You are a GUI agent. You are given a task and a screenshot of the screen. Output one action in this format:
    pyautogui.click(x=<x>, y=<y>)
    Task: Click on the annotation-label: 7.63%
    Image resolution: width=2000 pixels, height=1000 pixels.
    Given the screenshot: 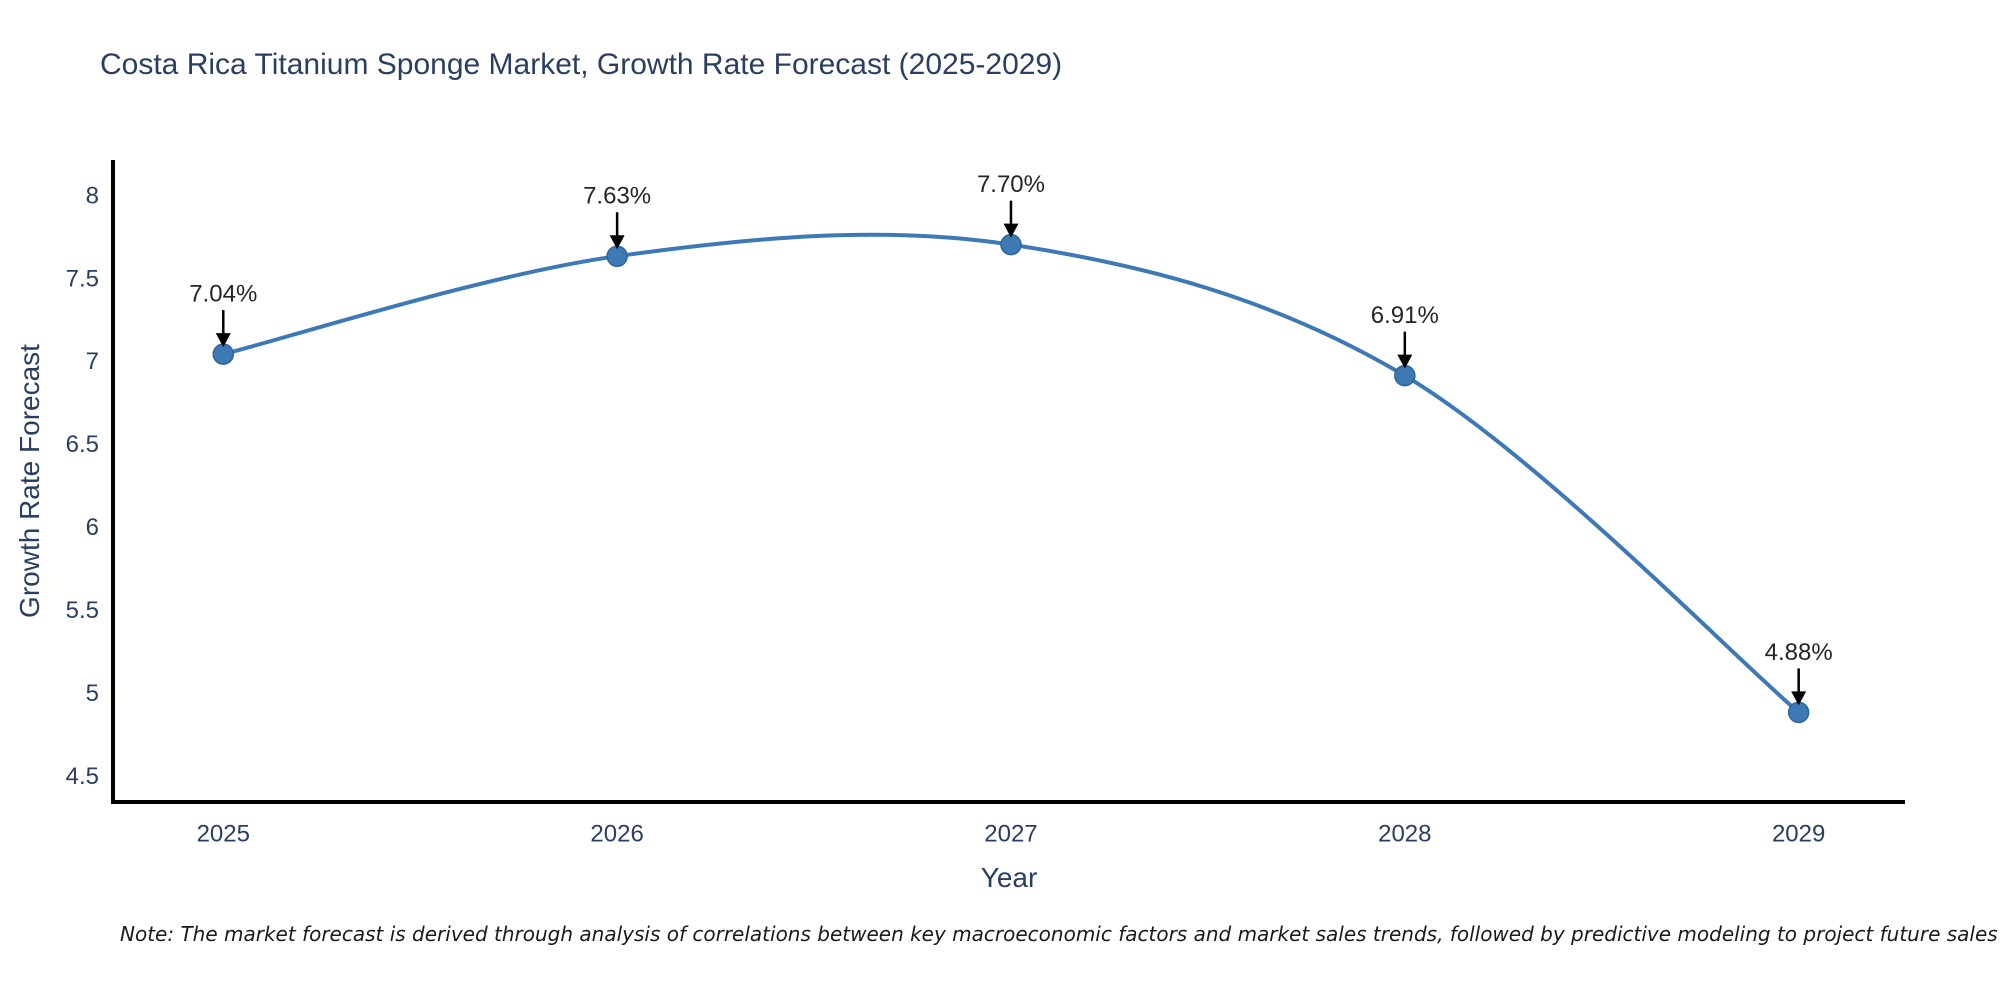 What is the action you would take?
    pyautogui.click(x=617, y=196)
    